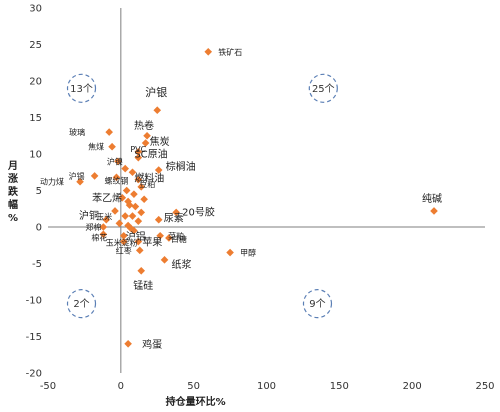  I want to click on point-label: 郑棉, so click(93, 227).